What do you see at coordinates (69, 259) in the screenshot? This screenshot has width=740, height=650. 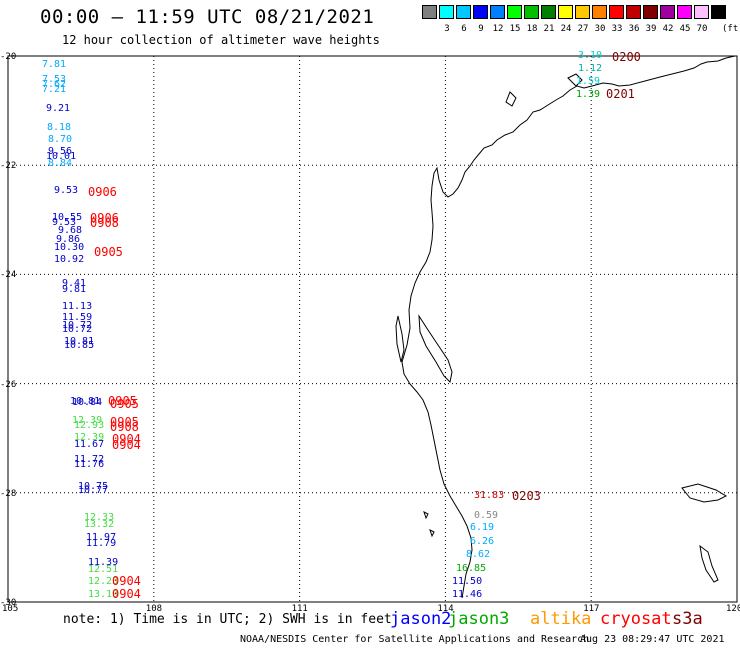 I see `wave-height-value: 10.92` at bounding box center [69, 259].